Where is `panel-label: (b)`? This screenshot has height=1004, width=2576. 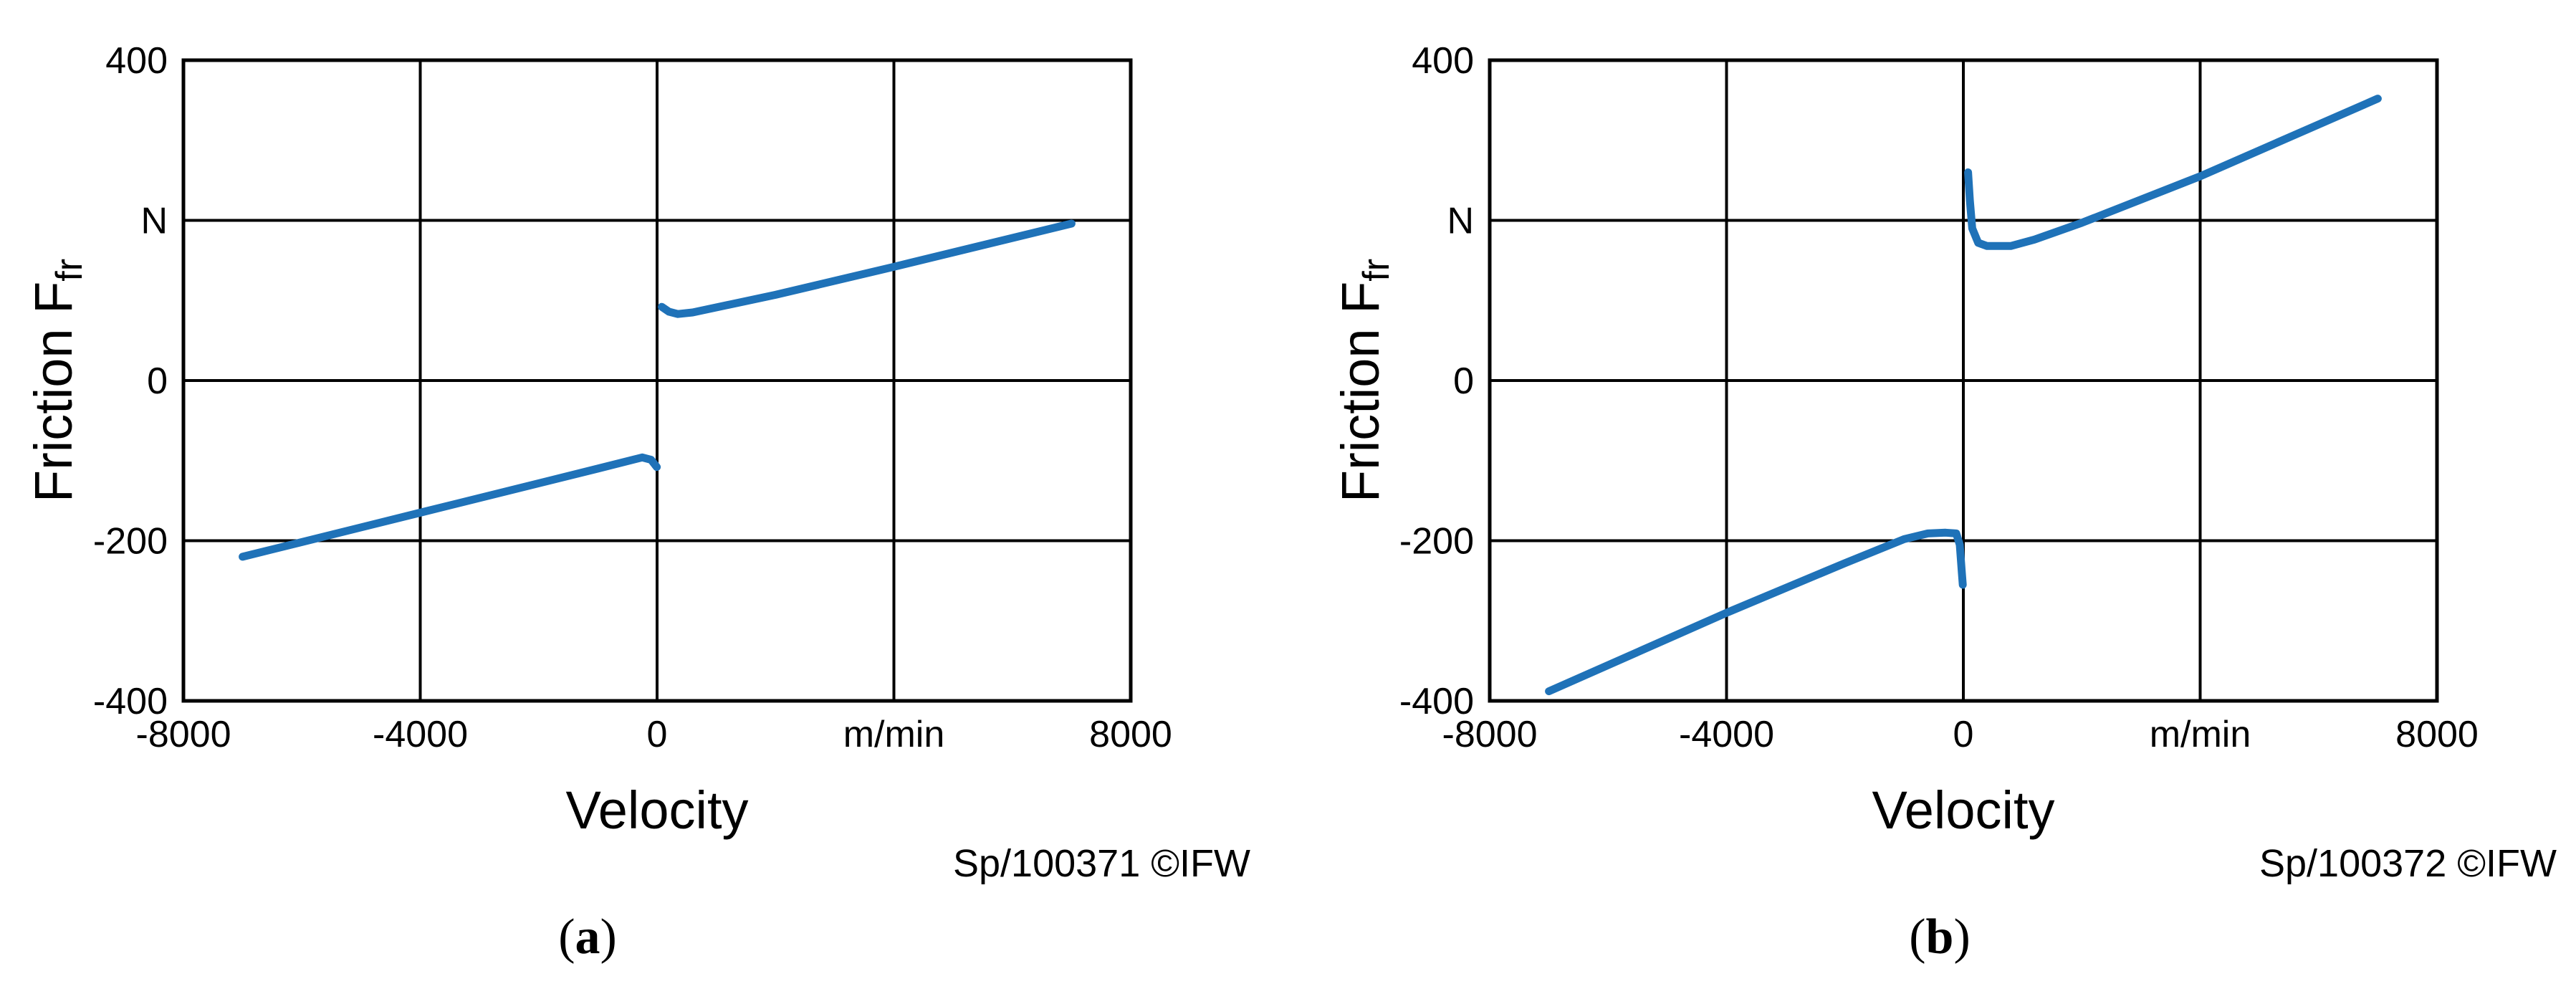 panel-label: (b) is located at coordinates (1940, 937).